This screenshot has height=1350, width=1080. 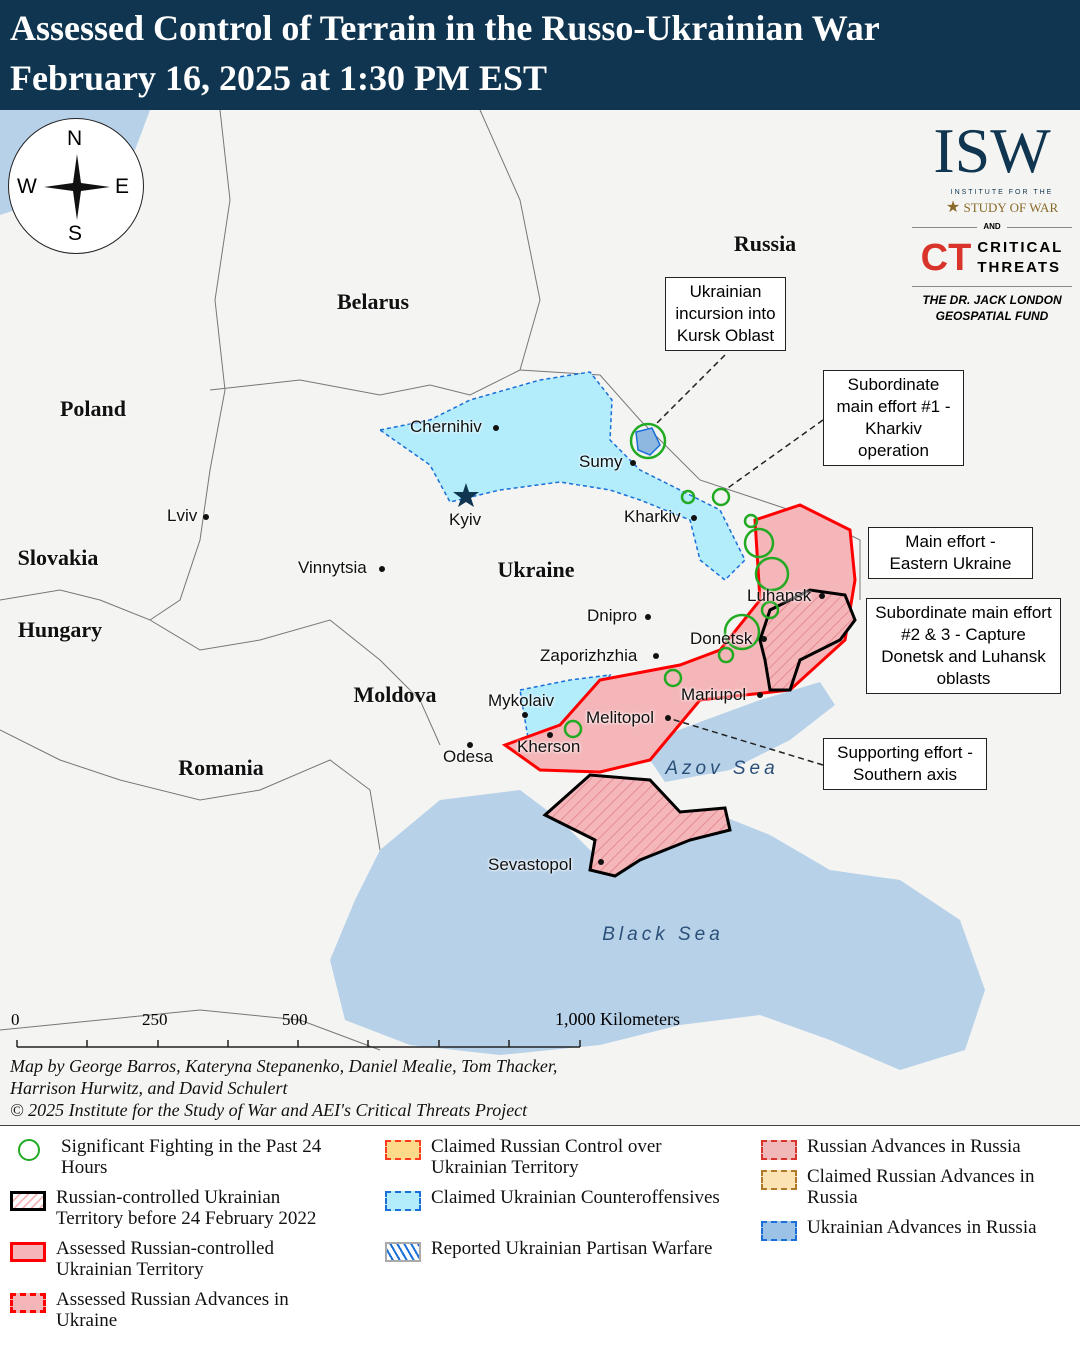 What do you see at coordinates (60, 629) in the screenshot?
I see `label-hungary: Hungary` at bounding box center [60, 629].